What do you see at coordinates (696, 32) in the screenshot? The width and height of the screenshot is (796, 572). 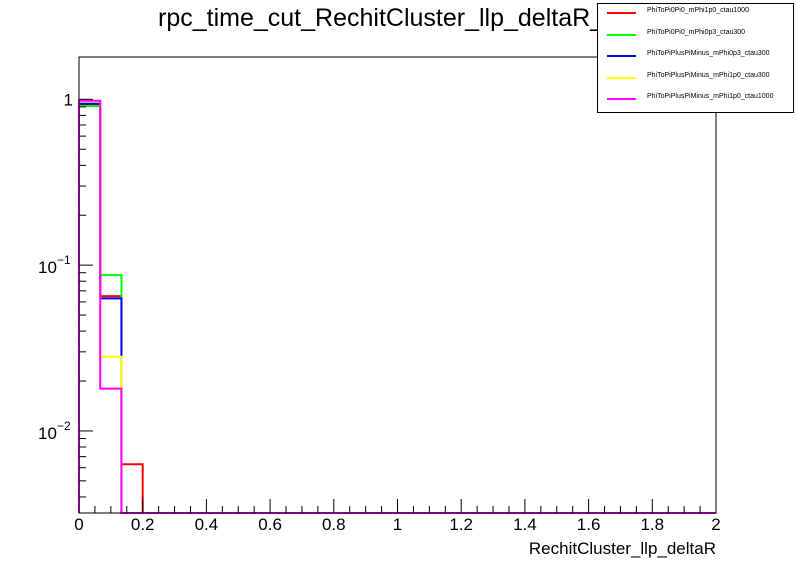 I see `legend-label: PhiToPi0Pi0_mPhi0p3_ctau300` at bounding box center [696, 32].